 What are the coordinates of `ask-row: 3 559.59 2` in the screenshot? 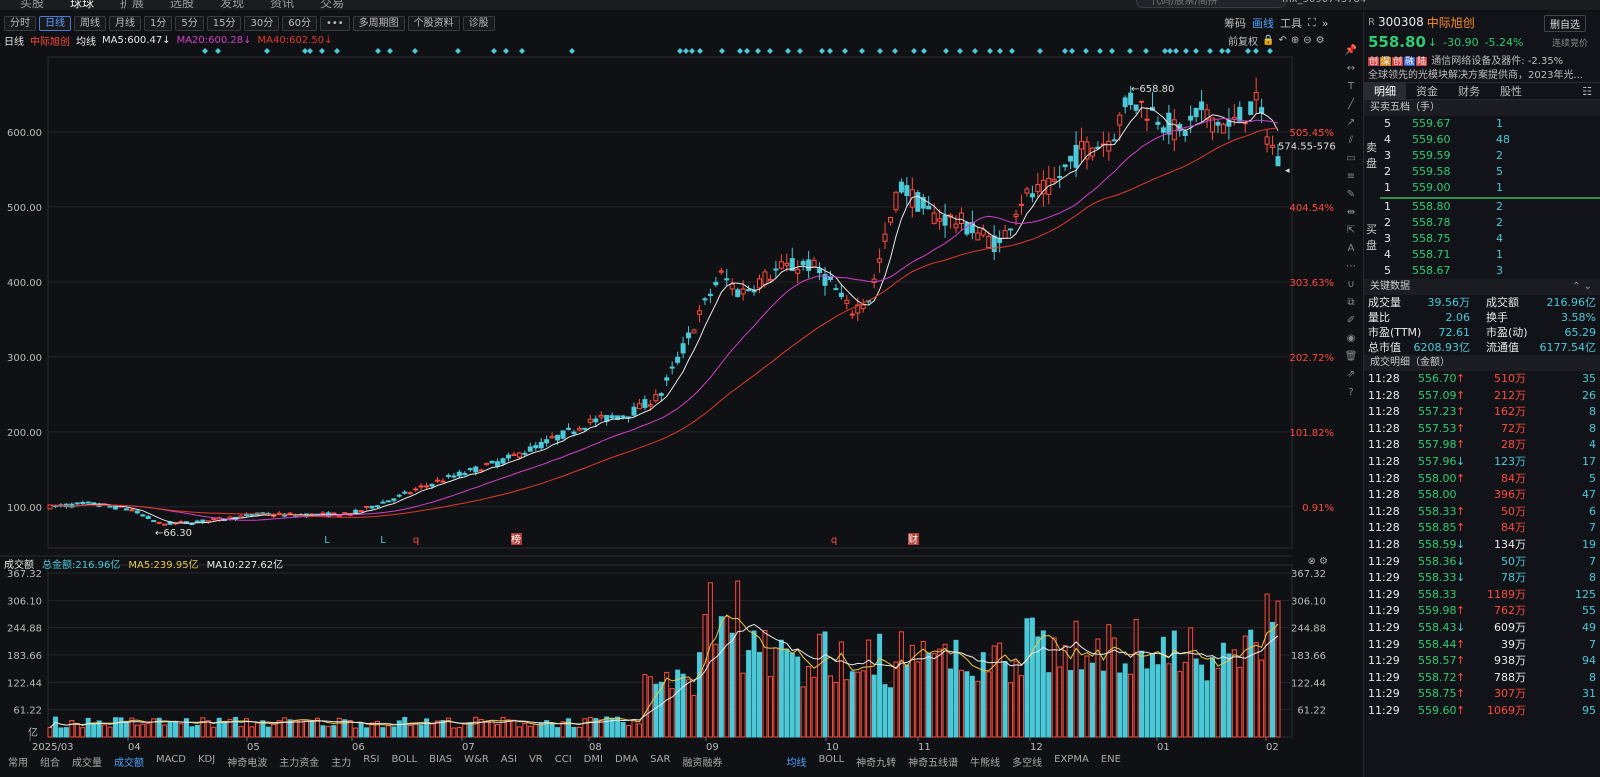 It's located at (1482, 156).